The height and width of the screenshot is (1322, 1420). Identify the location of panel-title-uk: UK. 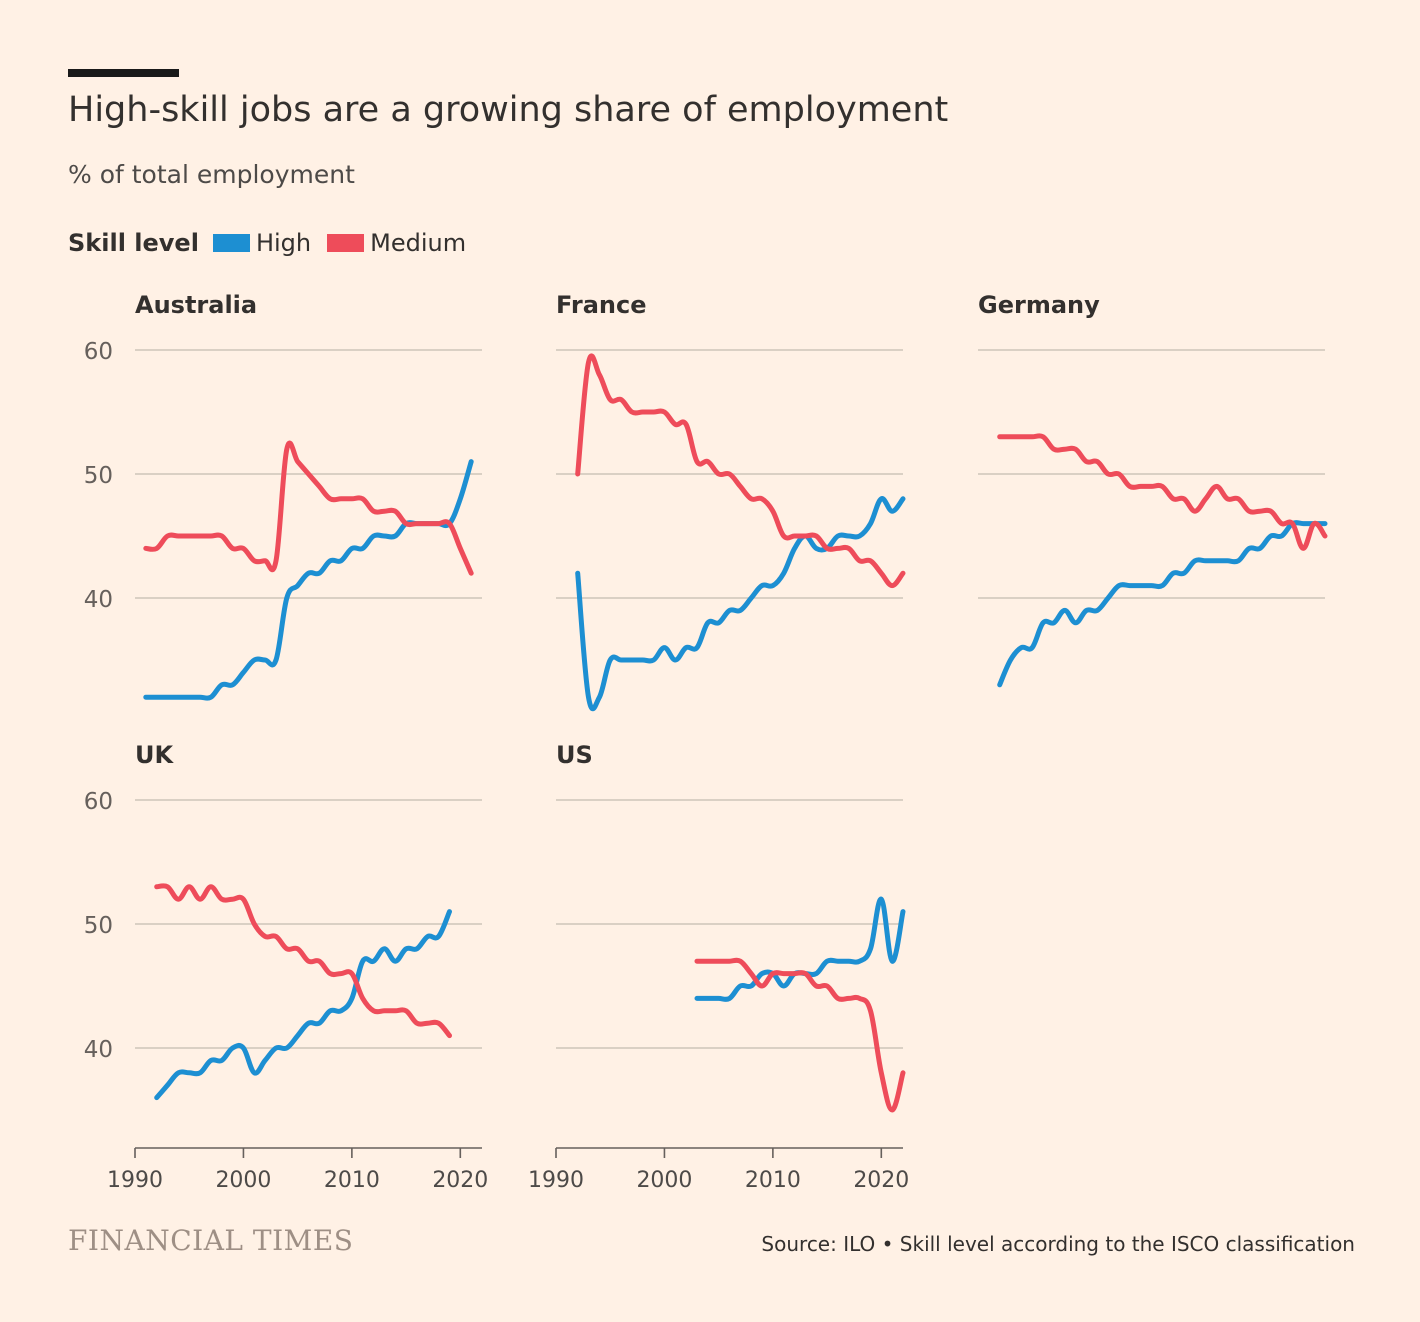
(154, 755).